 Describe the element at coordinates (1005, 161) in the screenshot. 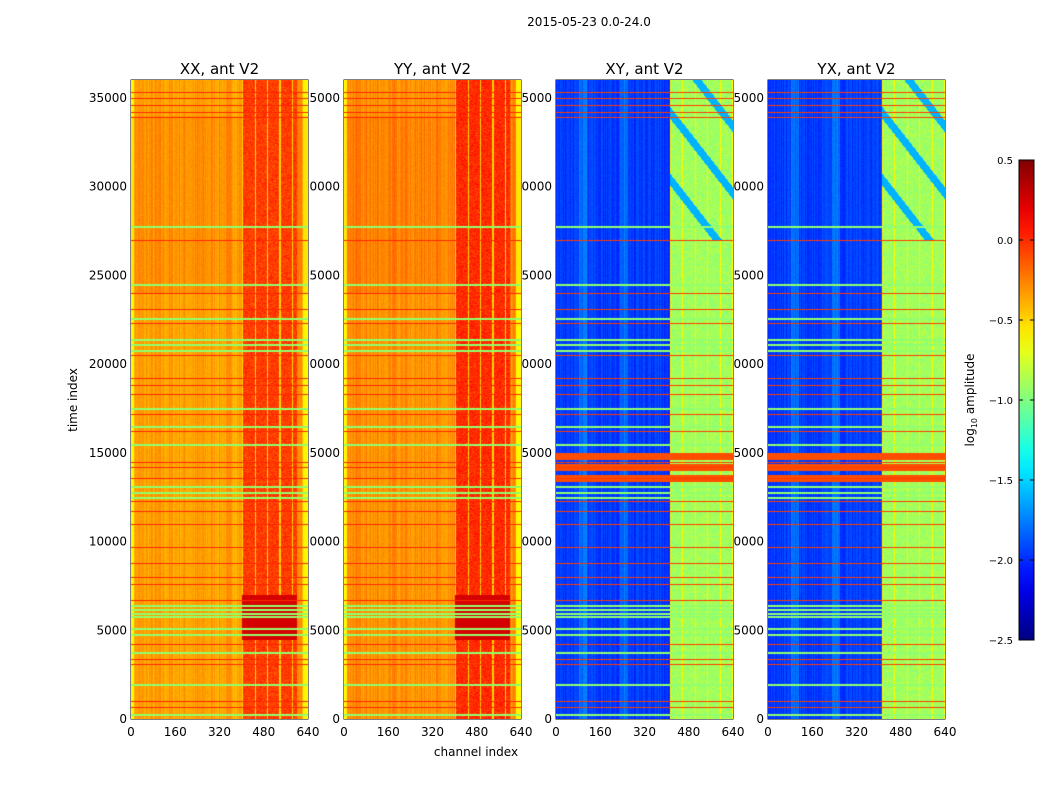

I see `colorbar-tick-label: 0.5` at that location.